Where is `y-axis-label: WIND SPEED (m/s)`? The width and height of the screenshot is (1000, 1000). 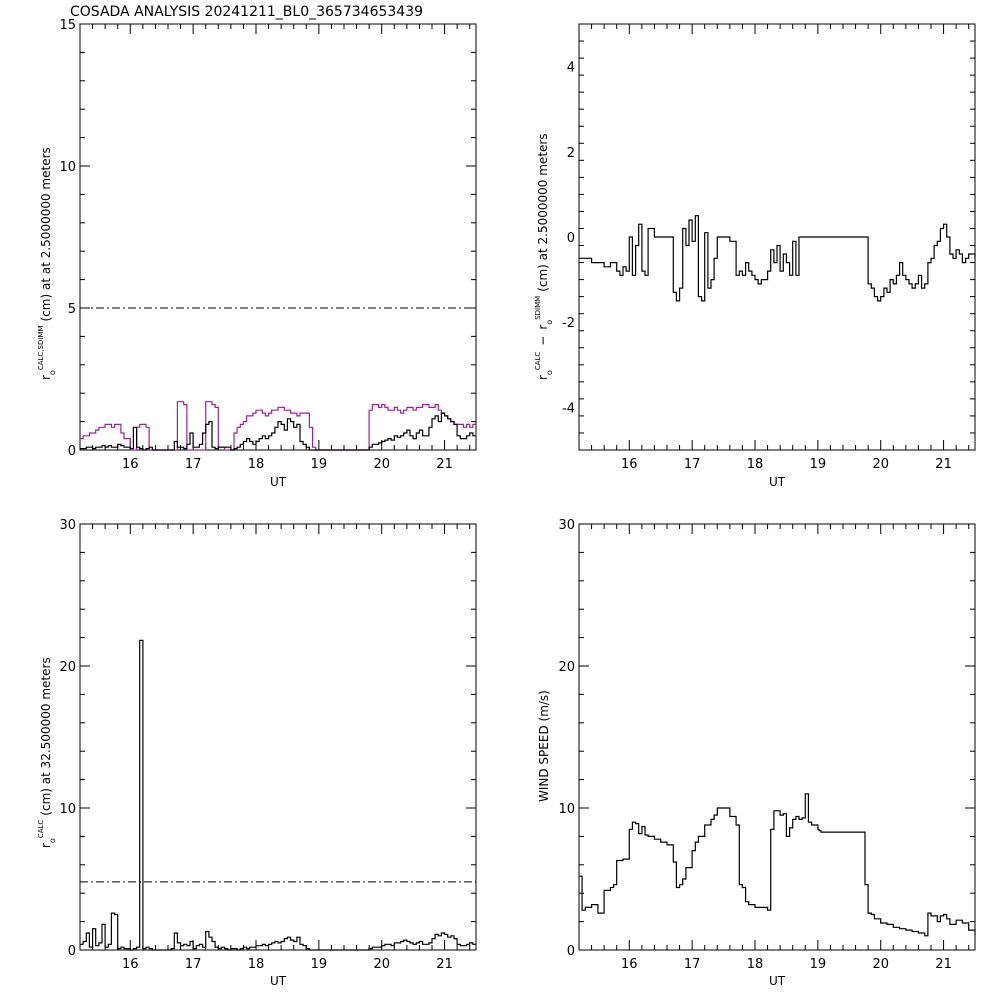 y-axis-label: WIND SPEED (m/s) is located at coordinates (544, 746).